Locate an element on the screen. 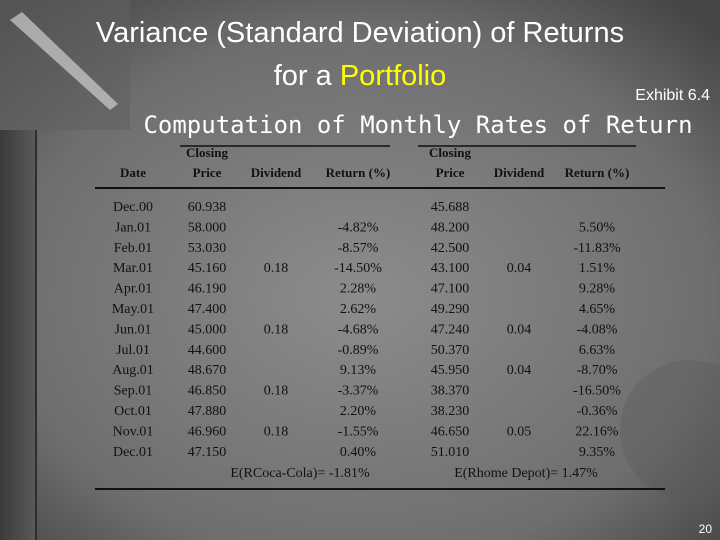  table-cell: Oct.01 is located at coordinates (133, 411).